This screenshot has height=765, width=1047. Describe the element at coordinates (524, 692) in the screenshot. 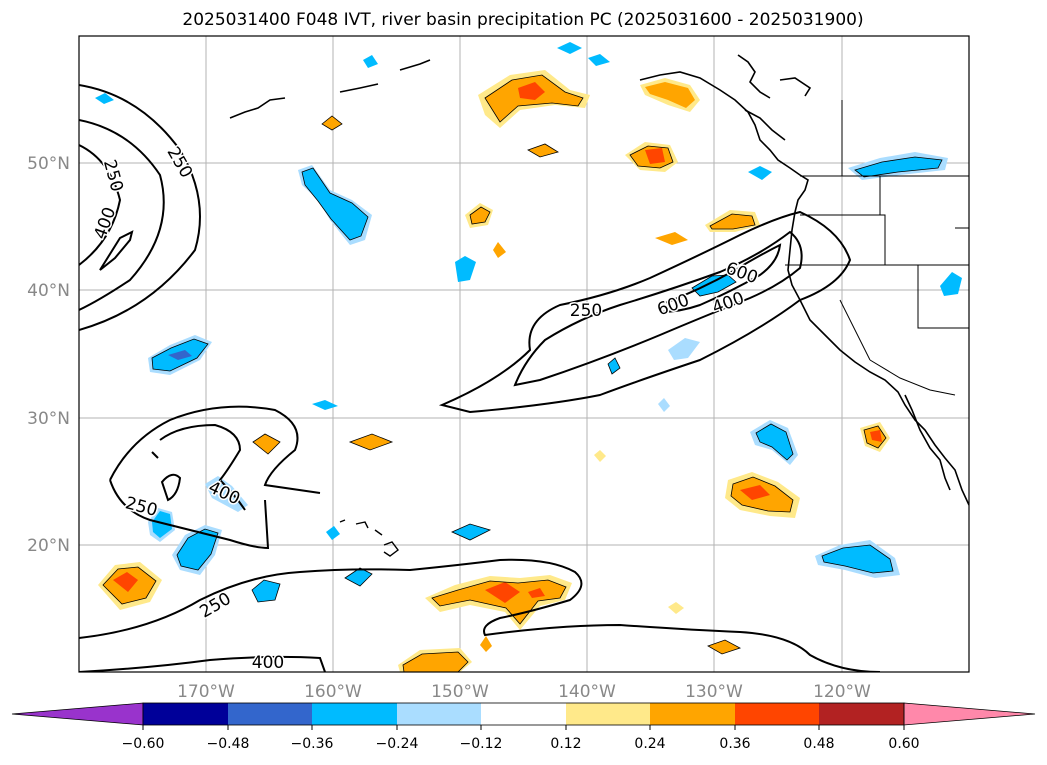

I see `lon-labels: 170°W 160°W 150°W 140°W 130°W 120°W` at that location.